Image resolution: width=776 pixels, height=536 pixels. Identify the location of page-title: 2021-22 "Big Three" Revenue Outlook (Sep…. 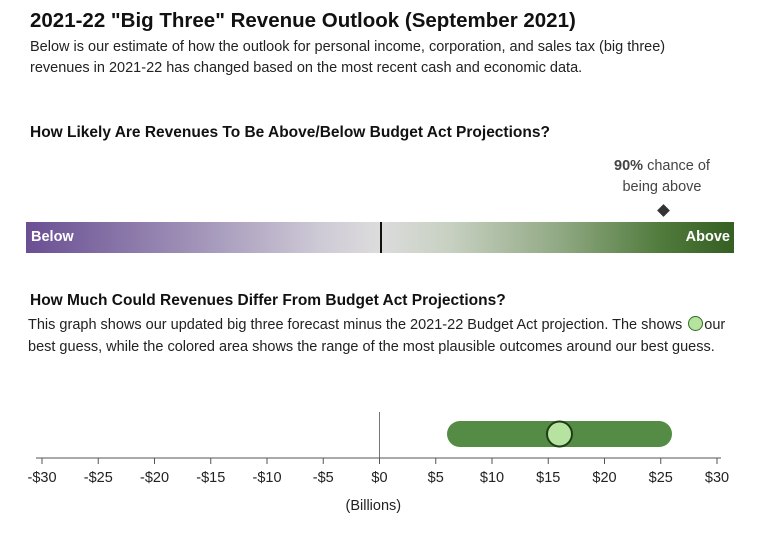
(303, 20).